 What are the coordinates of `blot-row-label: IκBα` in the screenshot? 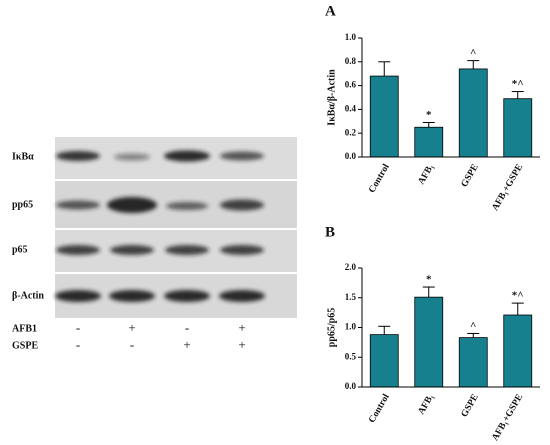 It's located at (23, 156).